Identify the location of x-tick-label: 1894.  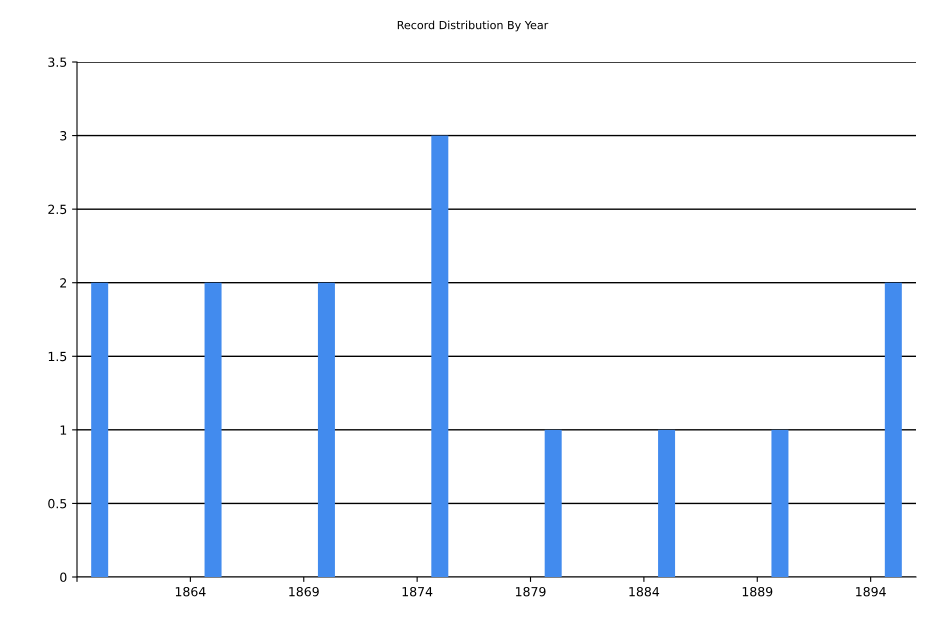
(871, 591).